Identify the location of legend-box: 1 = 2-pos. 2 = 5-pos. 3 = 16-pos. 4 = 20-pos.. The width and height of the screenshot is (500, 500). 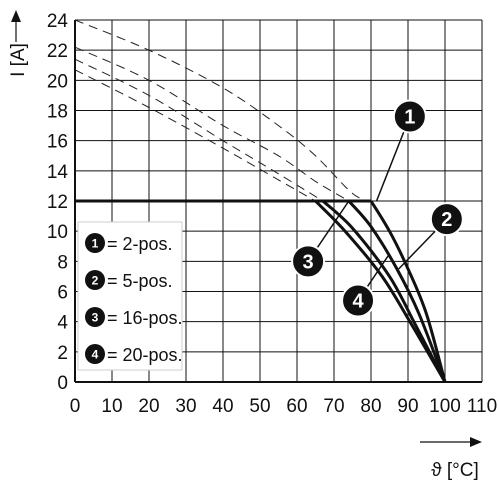
(130, 296).